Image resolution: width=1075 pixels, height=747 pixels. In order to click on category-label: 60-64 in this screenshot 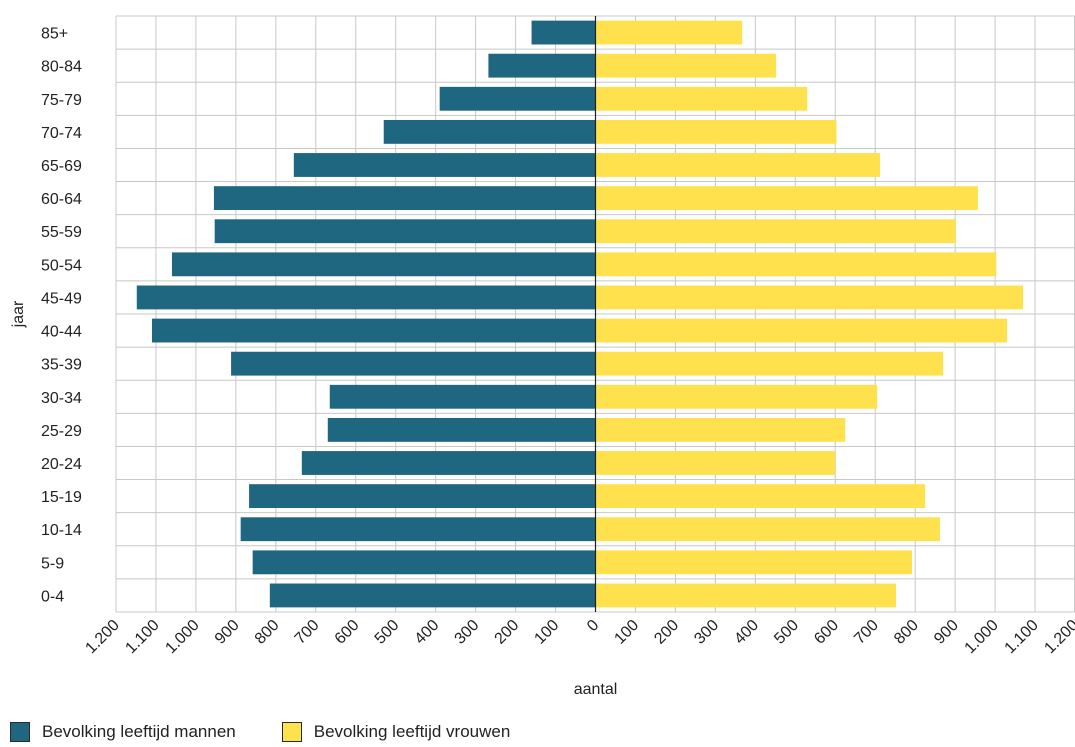, I will do `click(61, 199)`.